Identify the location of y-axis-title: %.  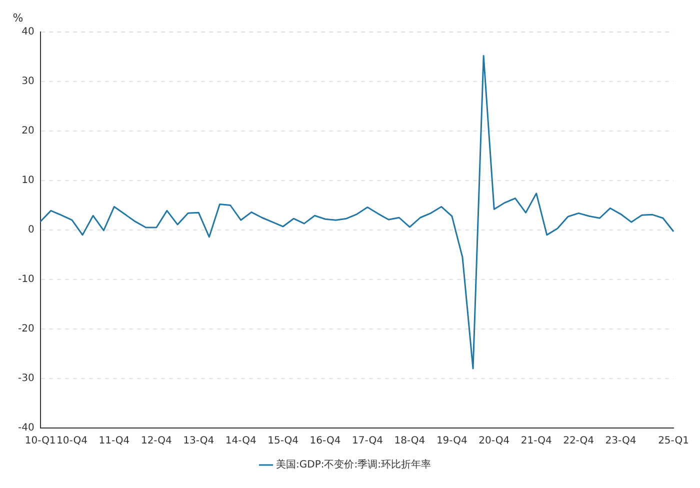
(18, 17).